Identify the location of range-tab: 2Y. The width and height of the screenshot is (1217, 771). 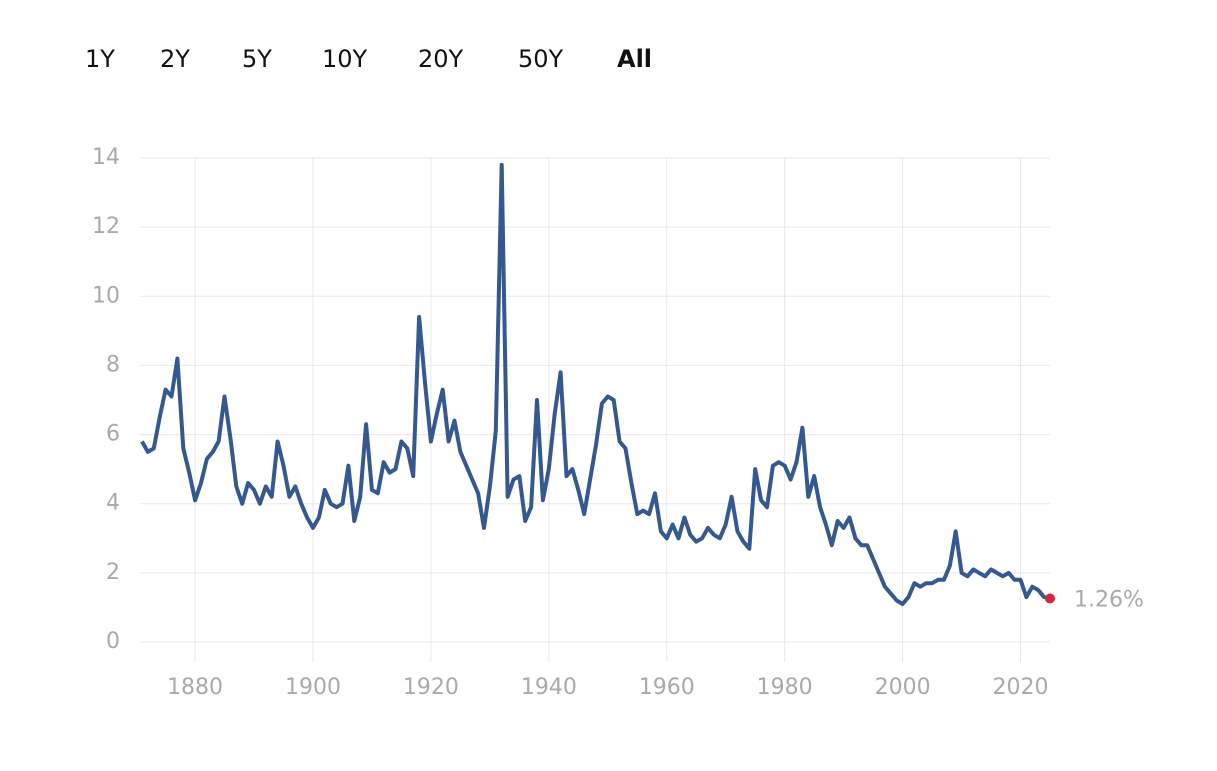
(175, 59).